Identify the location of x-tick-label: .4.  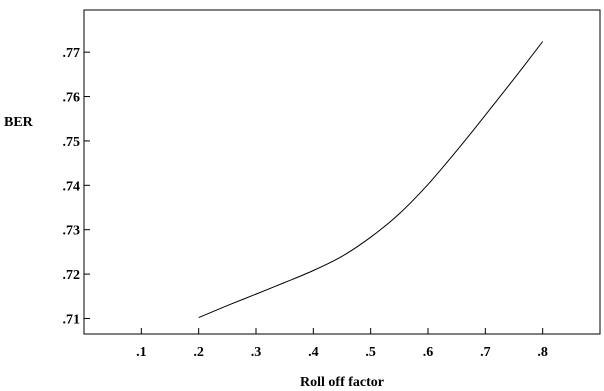
(313, 352).